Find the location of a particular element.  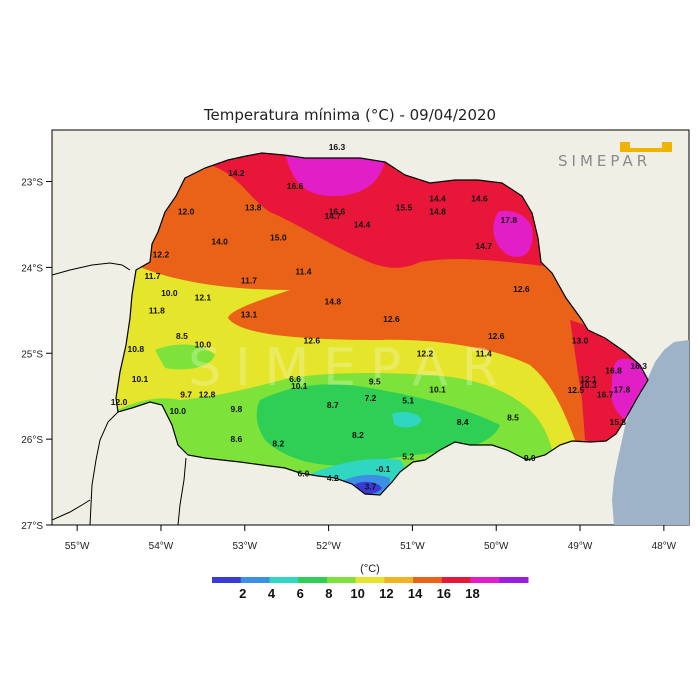

station-value: 11.8 is located at coordinates (157, 310).